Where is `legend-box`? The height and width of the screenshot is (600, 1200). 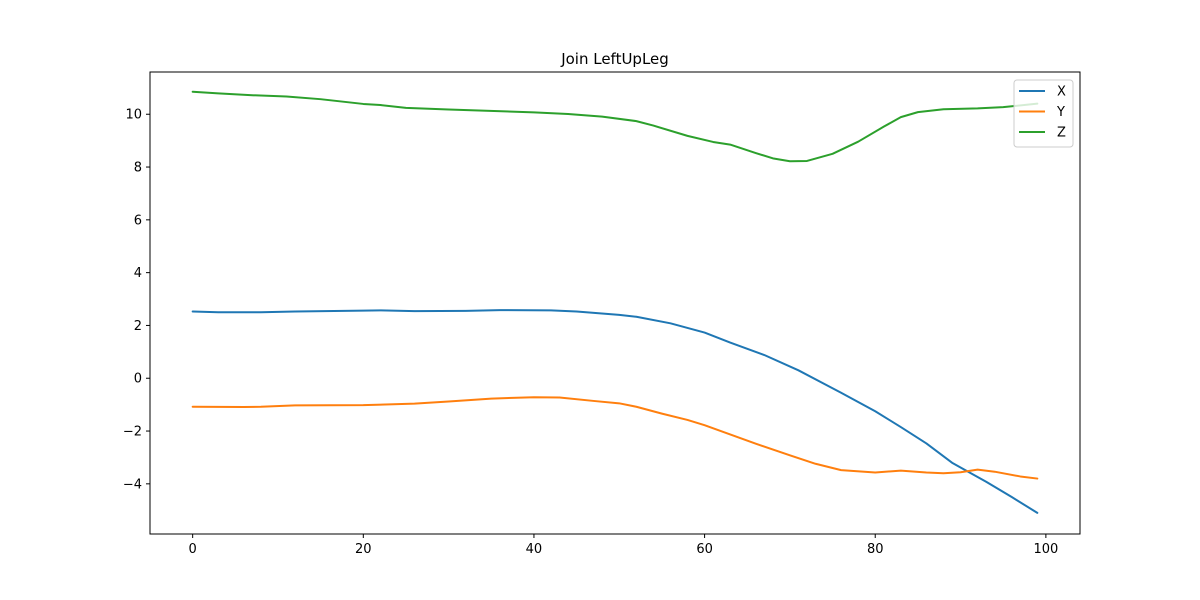
legend-box is located at coordinates (1043, 113).